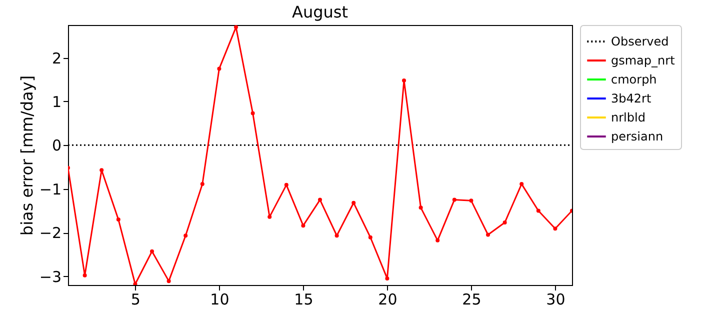 The height and width of the screenshot is (324, 720). I want to click on y-tick-label: −1, so click(50, 189).